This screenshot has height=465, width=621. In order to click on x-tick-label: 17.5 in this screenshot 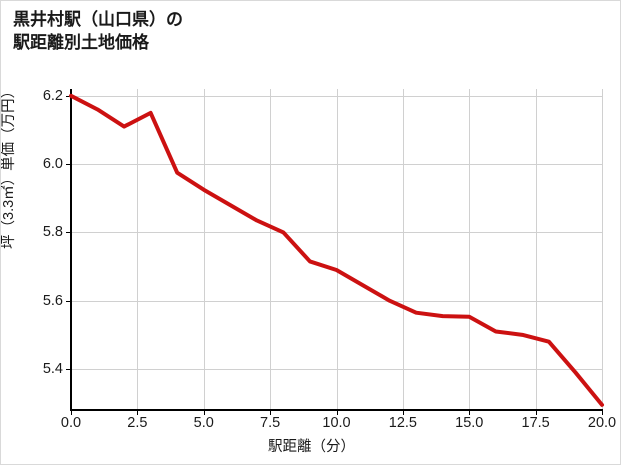, I will do `click(535, 423)`.